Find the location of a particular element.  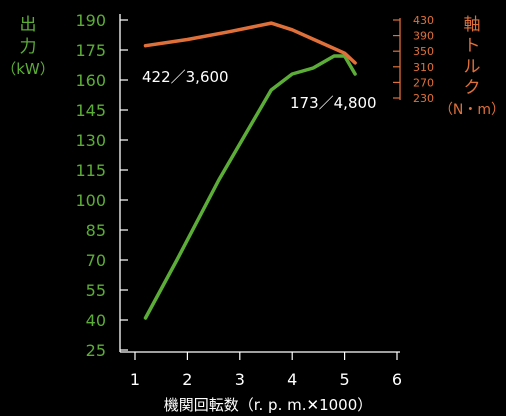

torque-series-line is located at coordinates (250, 43).